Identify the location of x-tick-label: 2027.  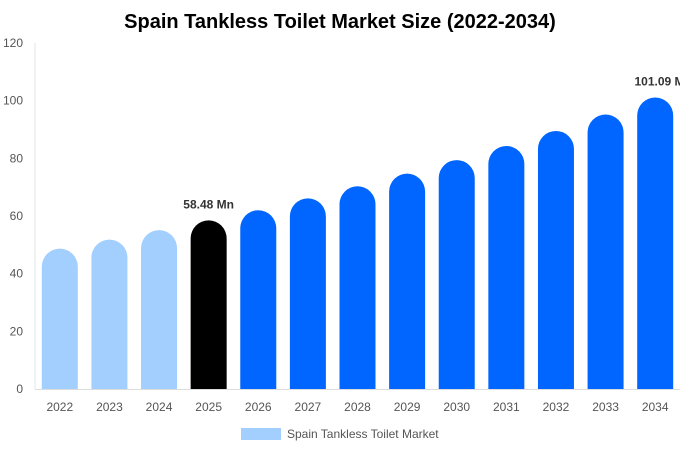
(308, 407).